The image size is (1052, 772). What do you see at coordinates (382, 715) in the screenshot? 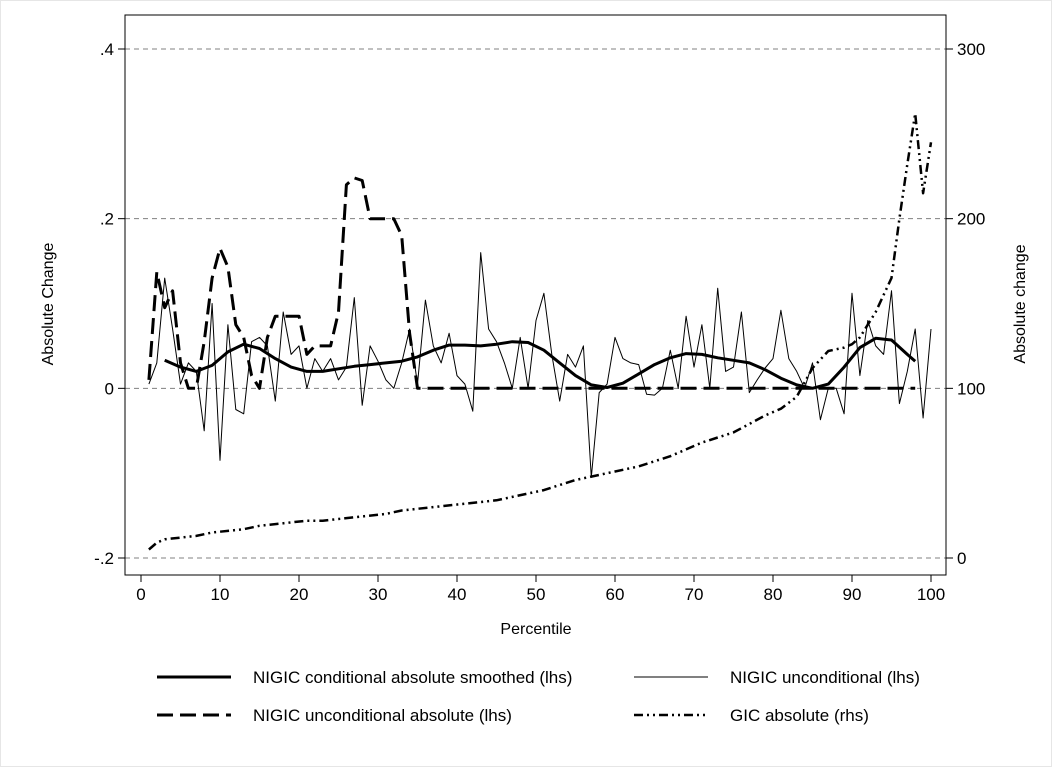
I see `legend-label: NIGIC unconditional absolute (lhs)` at bounding box center [382, 715].